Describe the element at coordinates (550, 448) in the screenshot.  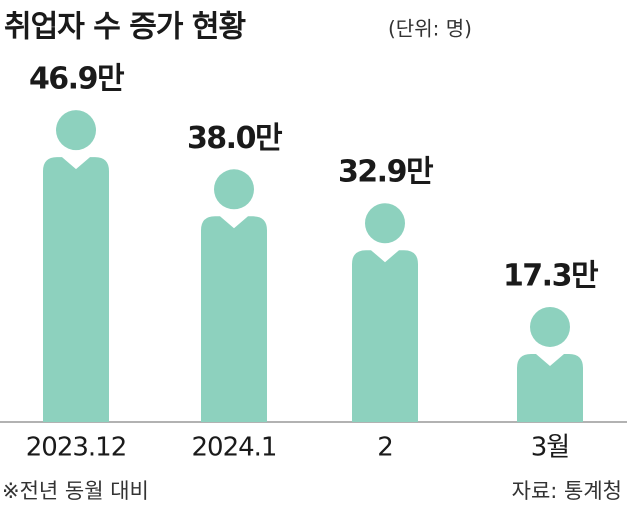
I see `x-tick-label: 3월` at that location.